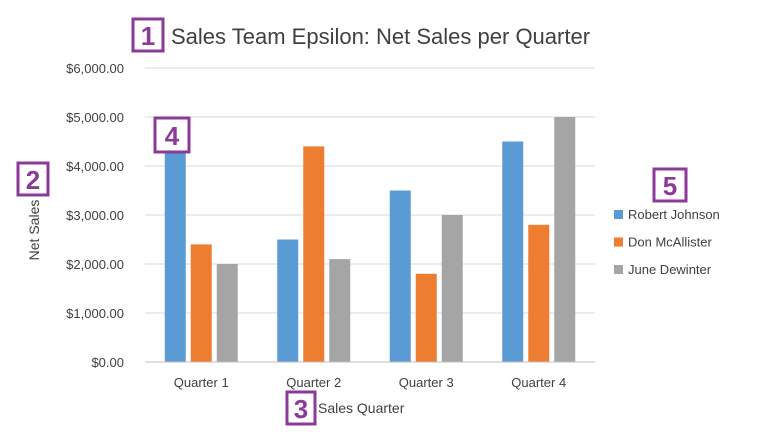  I want to click on x-tick-label: Quarter 3, so click(426, 382).